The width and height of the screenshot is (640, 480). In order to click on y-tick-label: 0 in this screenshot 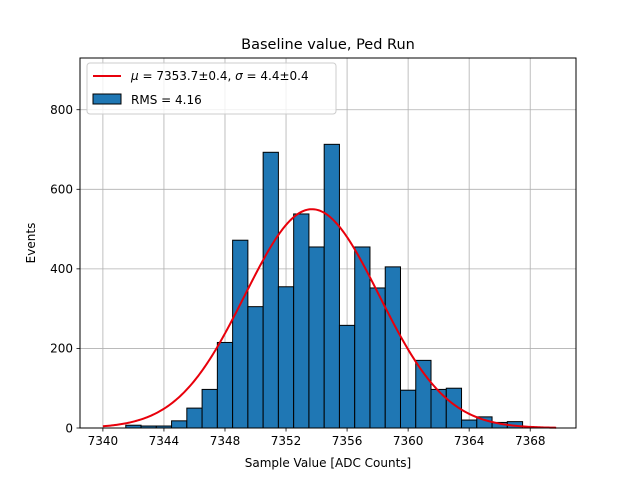, I will do `click(69, 428)`.